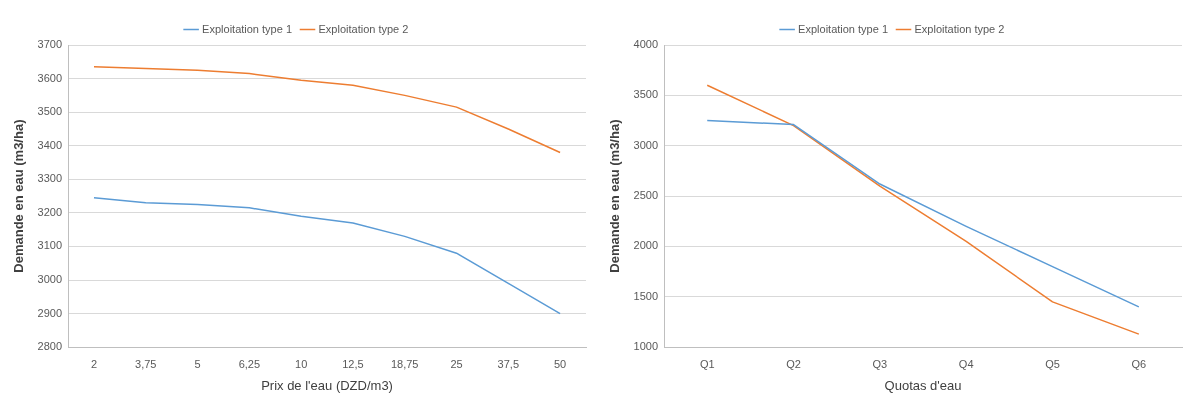  I want to click on y-tick-label: 2800, so click(50, 346).